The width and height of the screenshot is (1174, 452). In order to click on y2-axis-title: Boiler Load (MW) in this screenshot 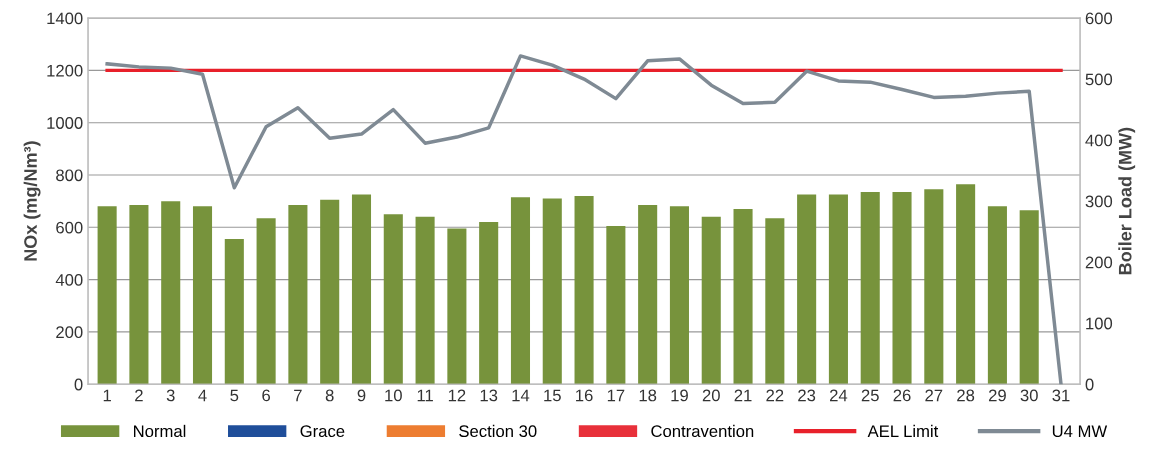, I will do `click(1127, 201)`.